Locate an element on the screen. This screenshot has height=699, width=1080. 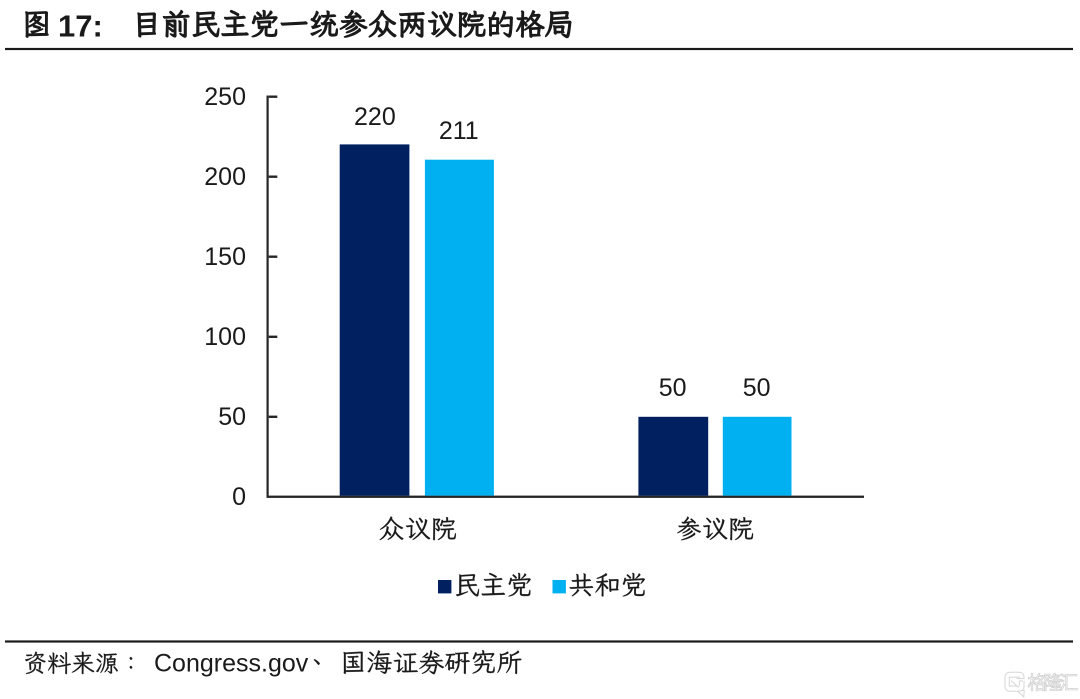
svg-text: 100 is located at coordinates (225, 337).